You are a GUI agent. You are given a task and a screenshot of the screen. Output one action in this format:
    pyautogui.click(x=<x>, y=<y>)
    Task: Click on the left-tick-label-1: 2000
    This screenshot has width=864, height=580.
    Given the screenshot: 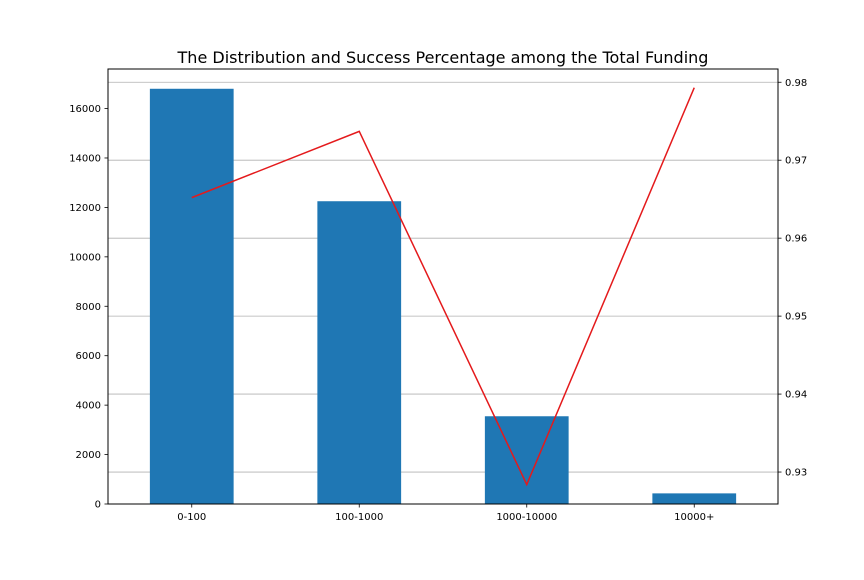 What is the action you would take?
    pyautogui.click(x=88, y=455)
    